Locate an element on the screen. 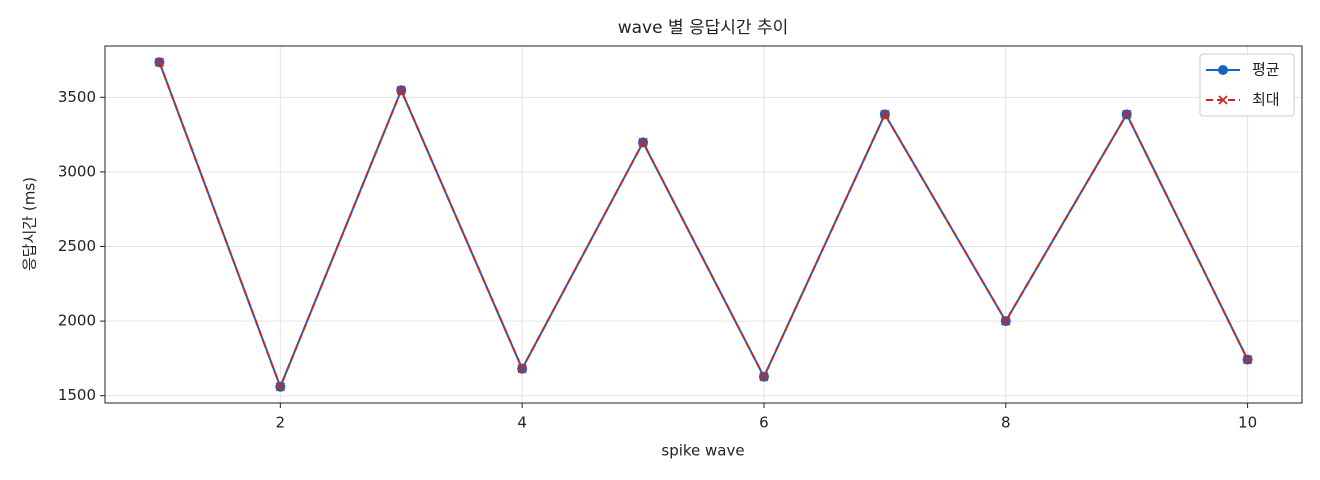 The width and height of the screenshot is (1320, 480). x-axis-label: spike wave is located at coordinates (702, 451).